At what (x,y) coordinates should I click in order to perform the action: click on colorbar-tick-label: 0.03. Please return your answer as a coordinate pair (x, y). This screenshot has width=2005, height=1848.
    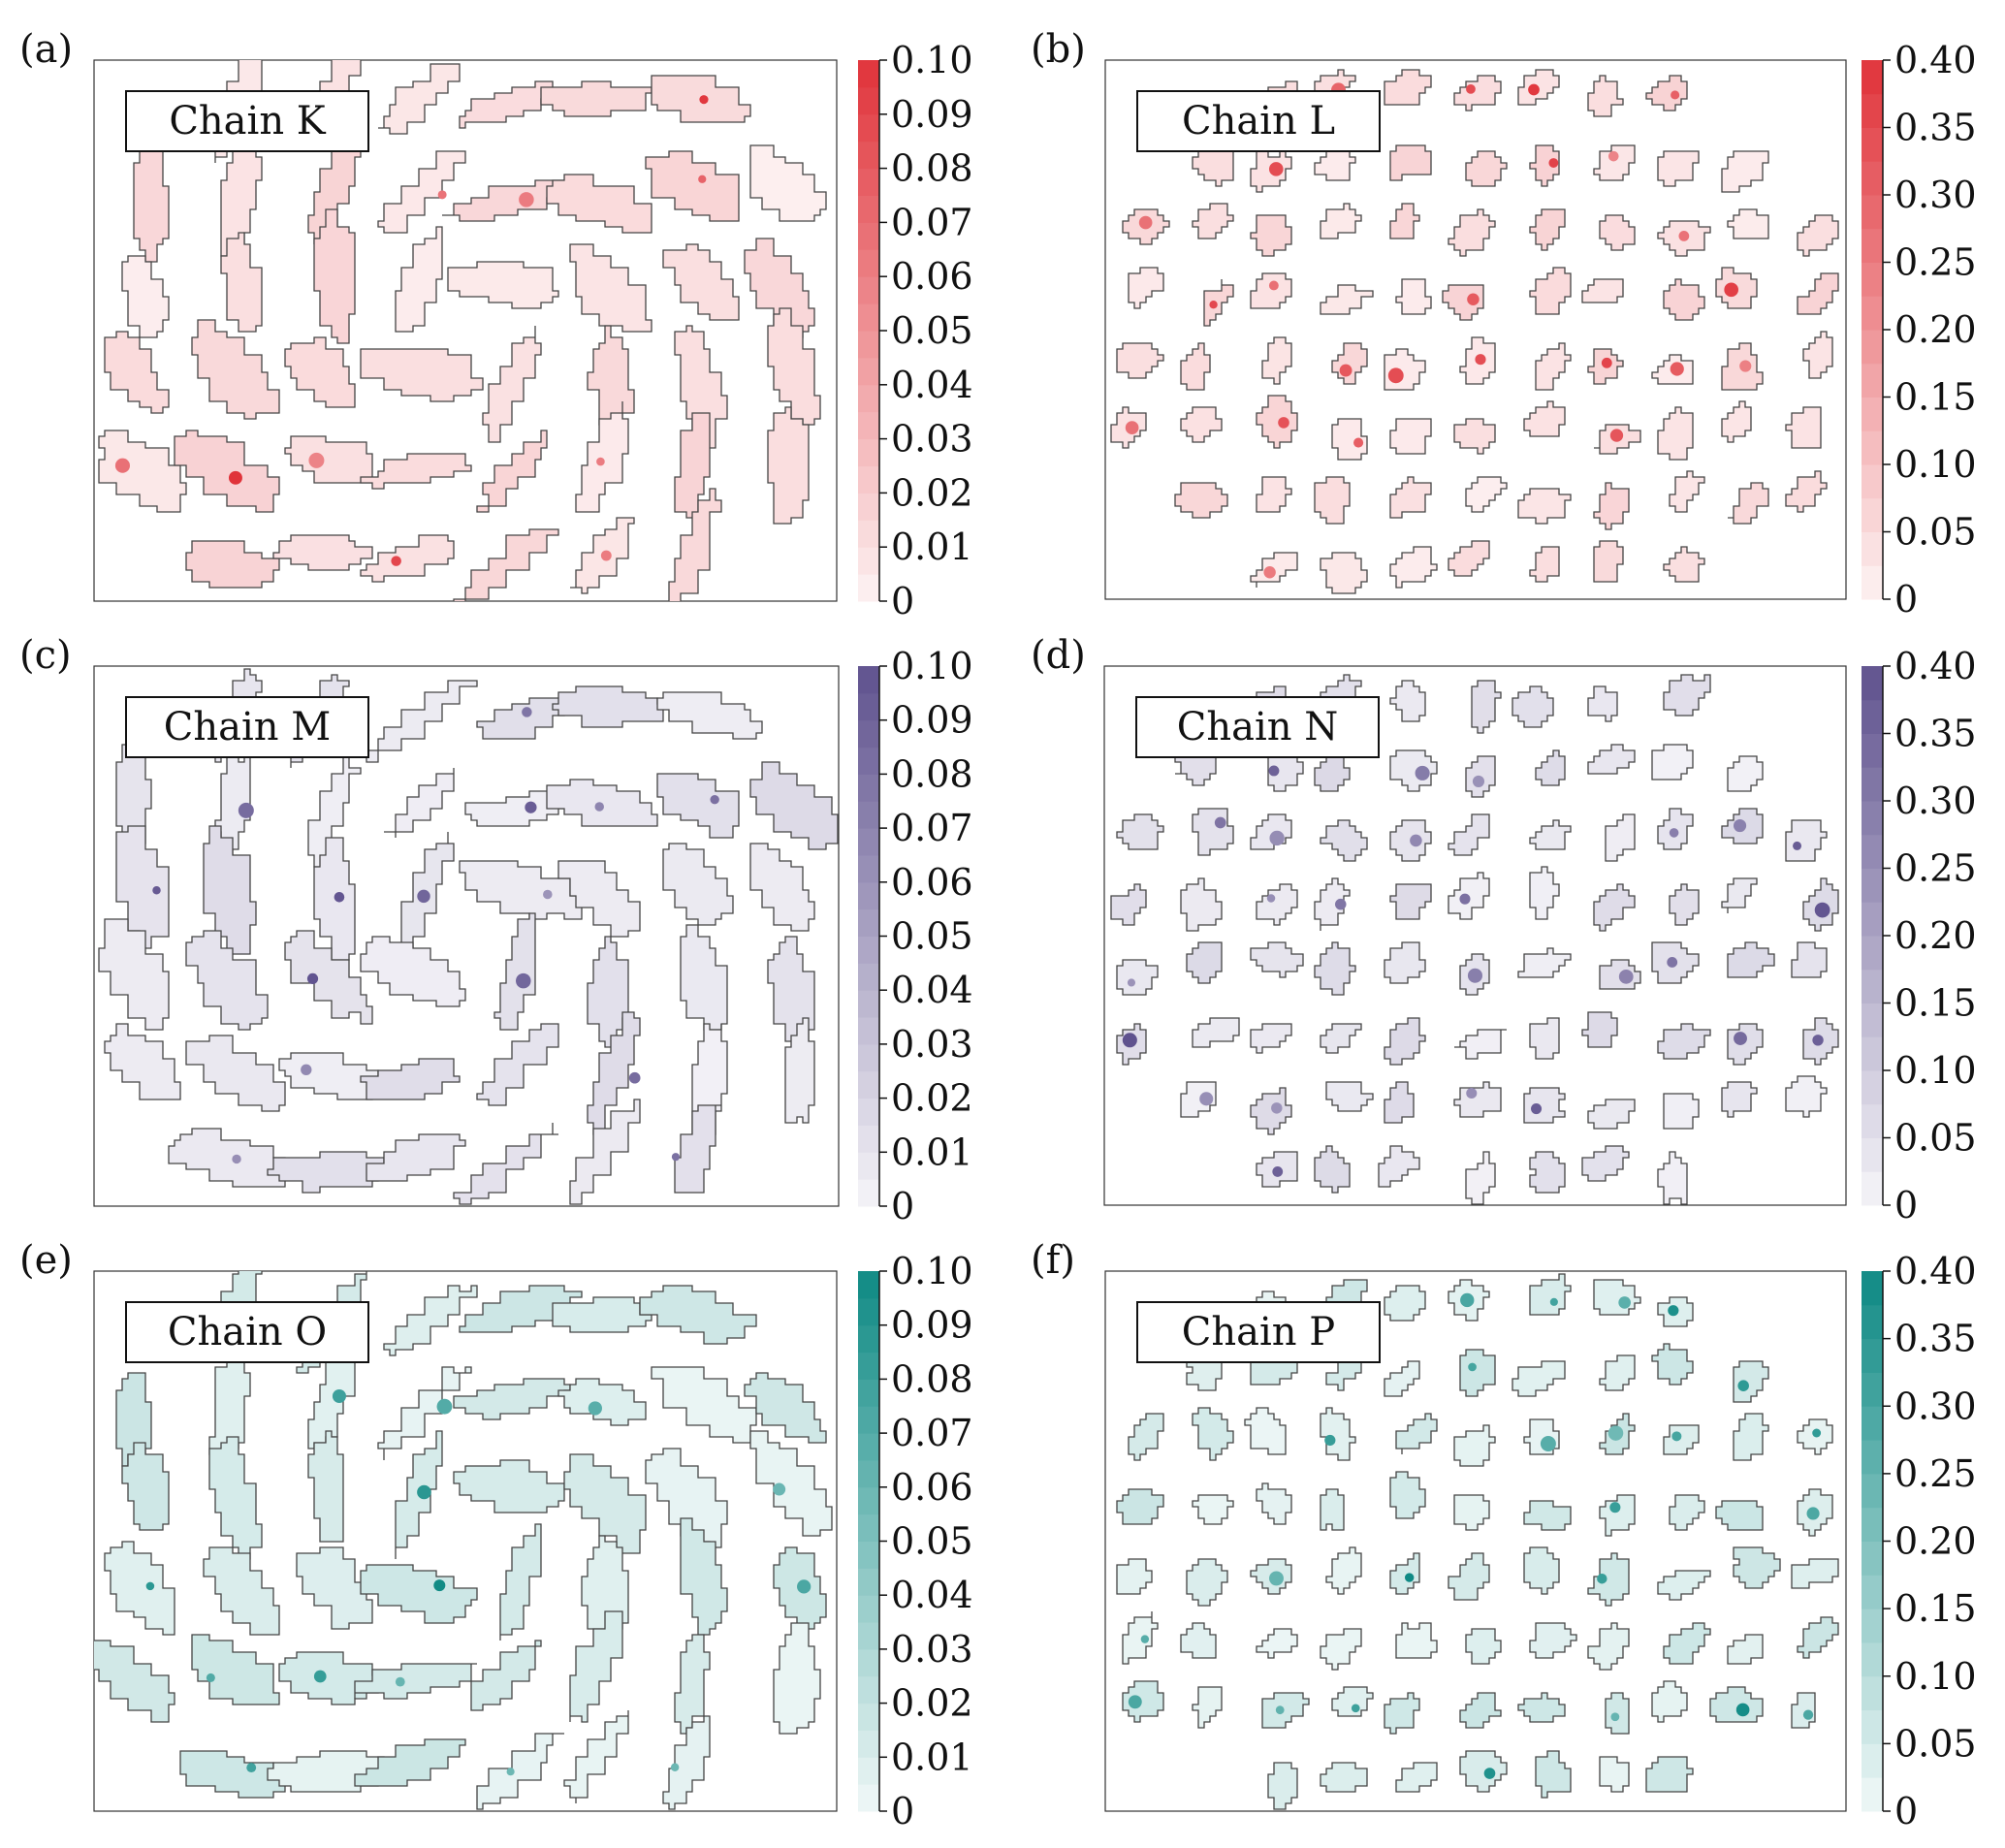
    Looking at the image, I should click on (932, 1649).